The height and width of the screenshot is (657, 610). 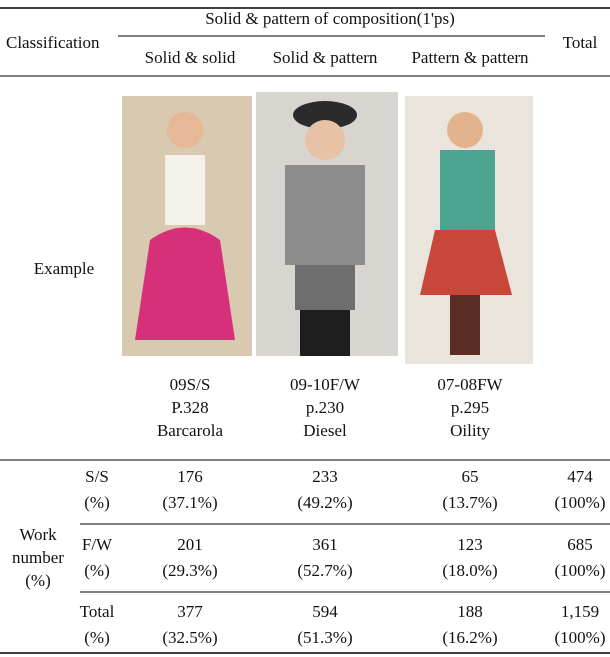 What do you see at coordinates (189, 637) in the screenshot?
I see `cell-percent: (32.5%)` at bounding box center [189, 637].